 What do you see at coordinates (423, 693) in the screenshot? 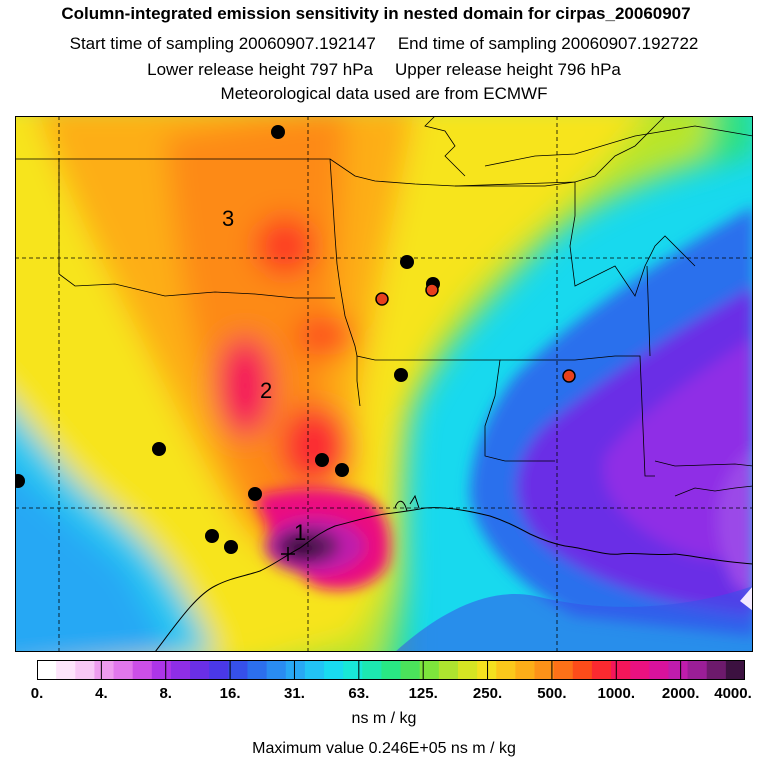
I see `colorbar-tick-label: 125.` at bounding box center [423, 693].